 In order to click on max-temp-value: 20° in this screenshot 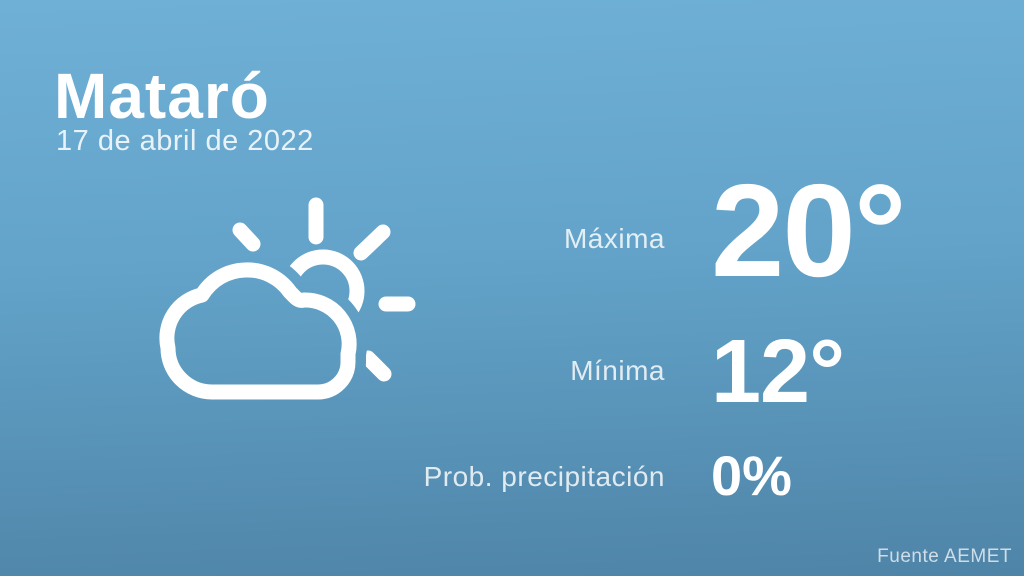, I will do `click(809, 230)`.